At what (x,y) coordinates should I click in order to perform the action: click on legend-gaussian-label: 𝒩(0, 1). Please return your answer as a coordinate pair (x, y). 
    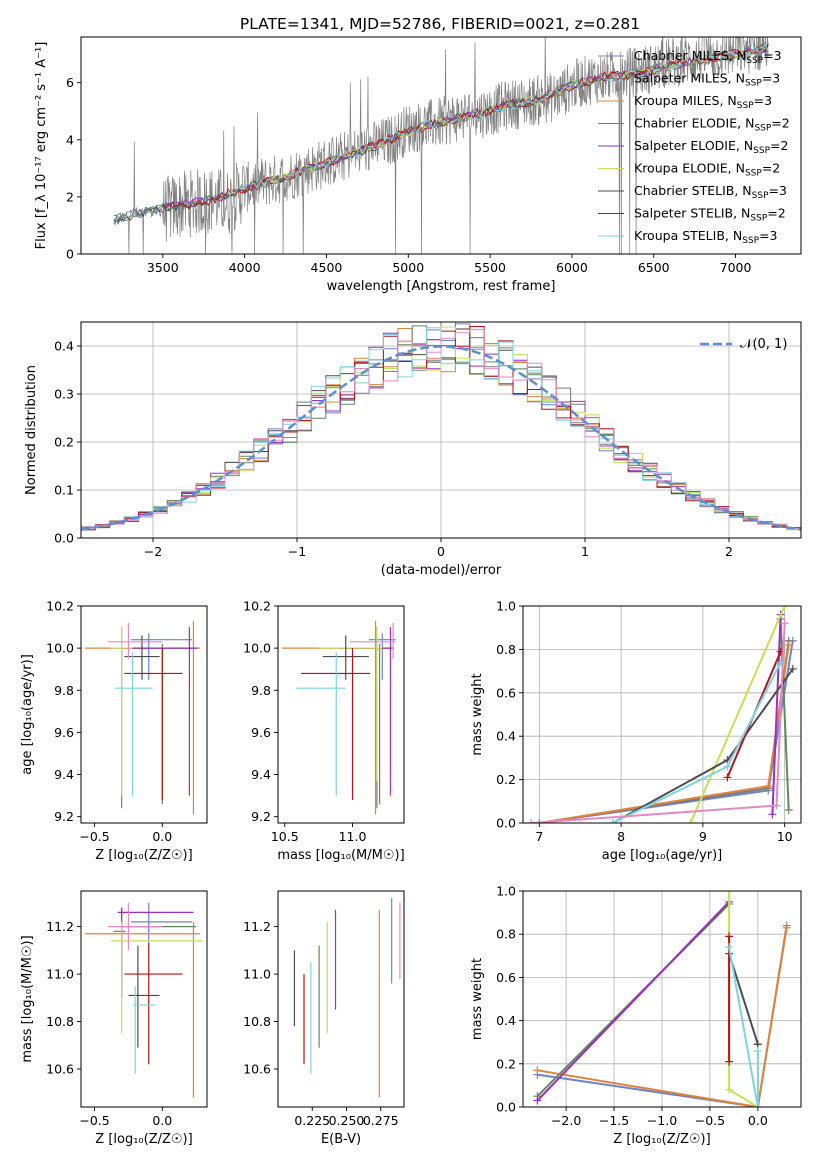
    Looking at the image, I should click on (763, 344).